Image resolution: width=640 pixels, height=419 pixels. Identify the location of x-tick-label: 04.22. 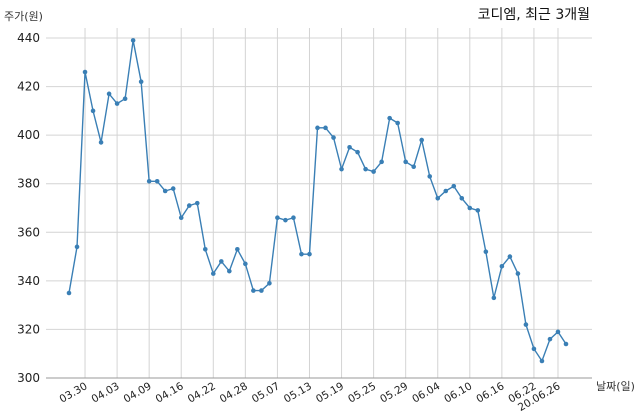
(202, 392).